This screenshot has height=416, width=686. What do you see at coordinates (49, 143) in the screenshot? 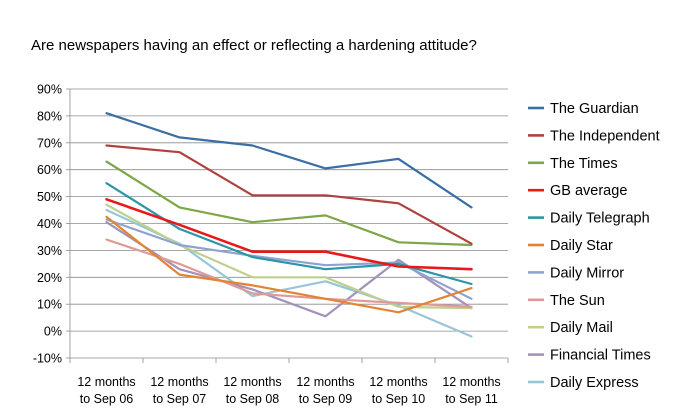
I see `y-tick-label: 70%` at bounding box center [49, 143].